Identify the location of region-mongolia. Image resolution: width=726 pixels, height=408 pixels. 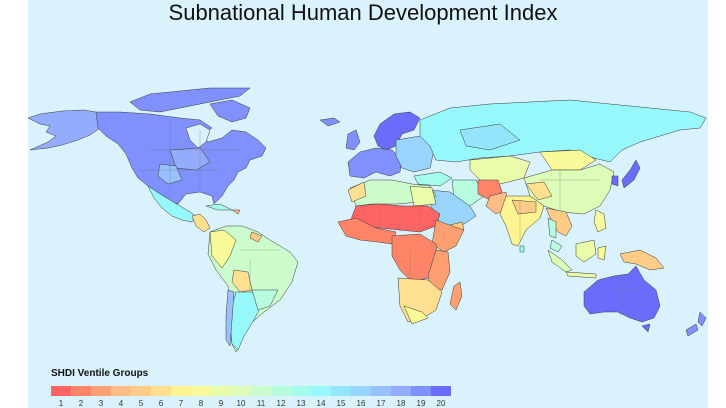
(568, 160).